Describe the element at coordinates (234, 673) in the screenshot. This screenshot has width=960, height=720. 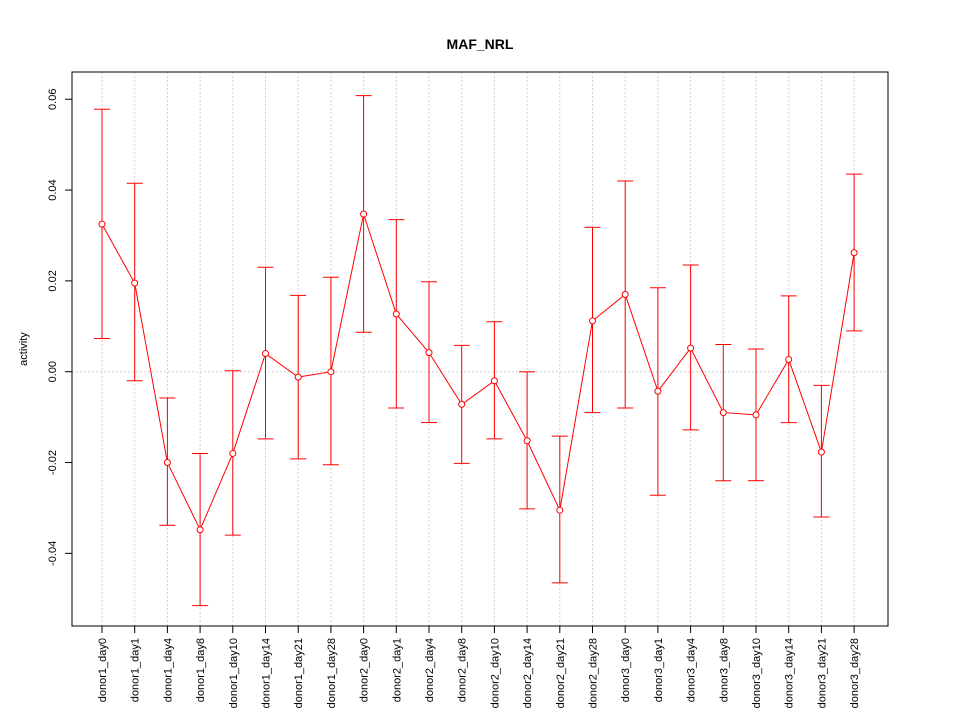
I see `x-tick-label: donor1_day10` at that location.